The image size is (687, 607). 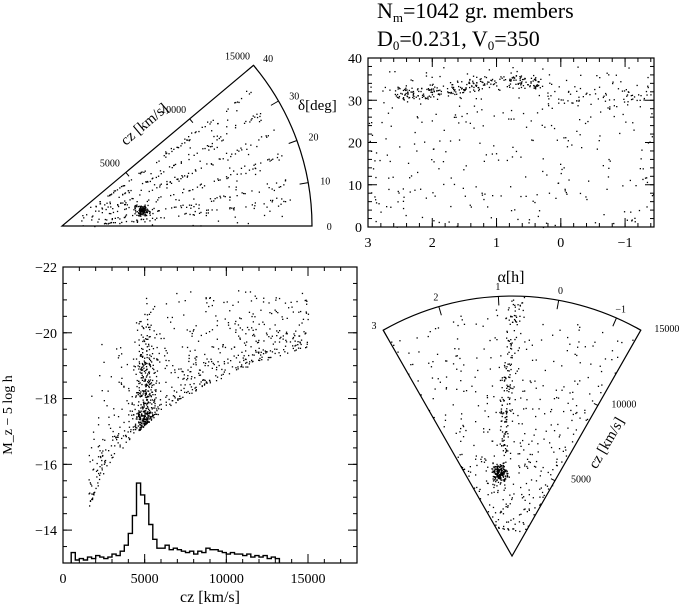 I want to click on wedge-cz-tick-label: 5000, so click(x=110, y=163).